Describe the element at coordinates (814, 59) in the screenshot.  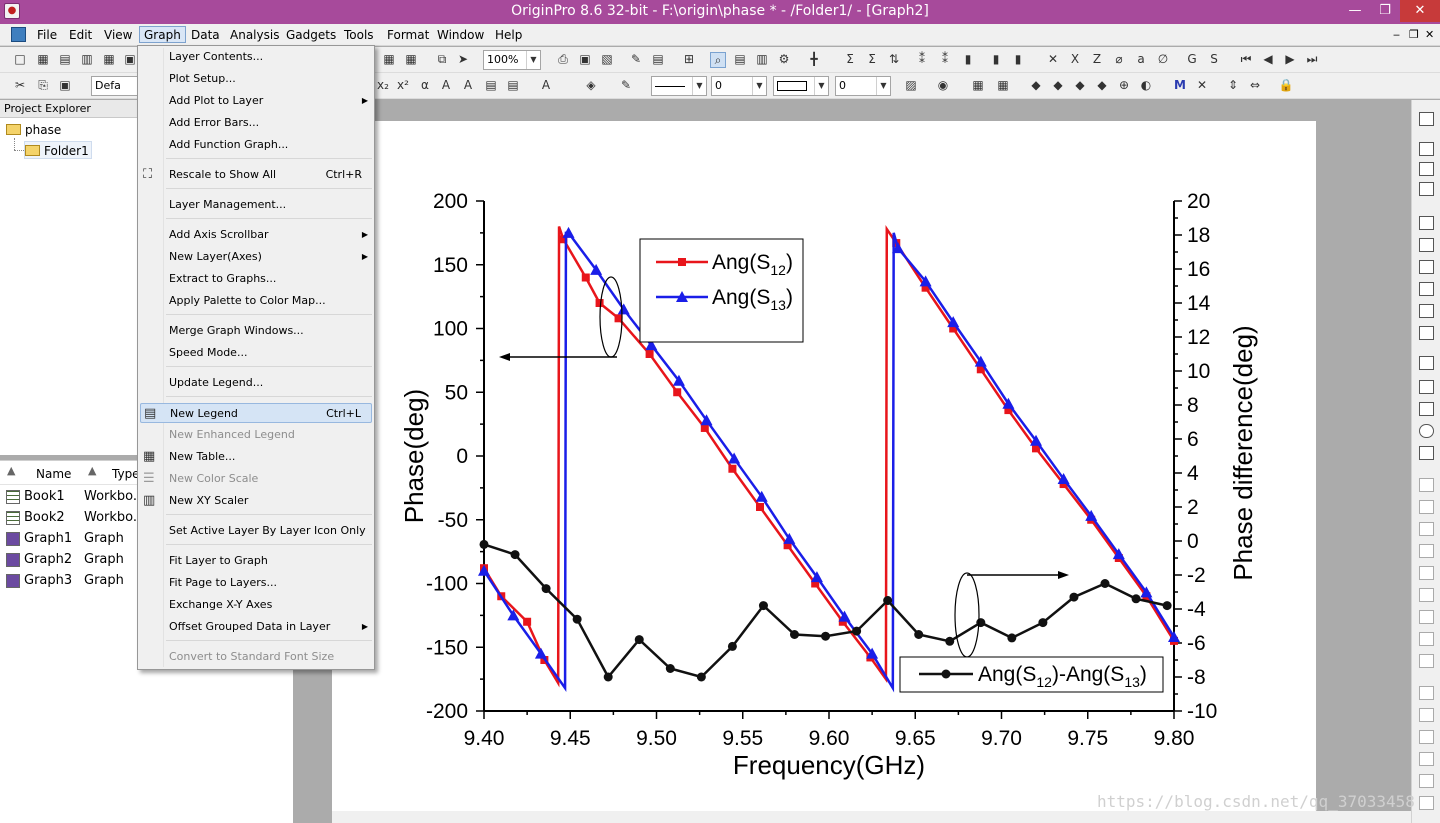
I see `column-icon: ╋` at that location.